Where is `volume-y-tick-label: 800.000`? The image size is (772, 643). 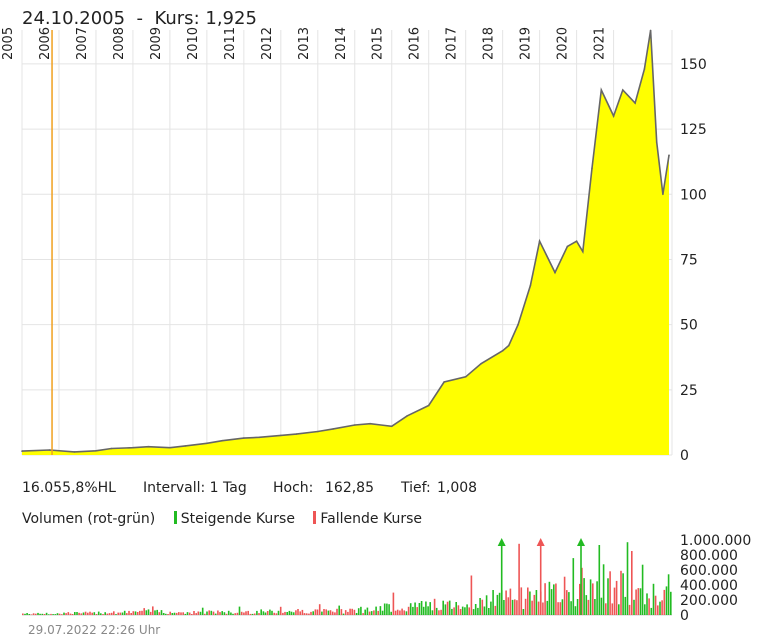 volume-y-tick-label: 800.000 is located at coordinates (709, 556).